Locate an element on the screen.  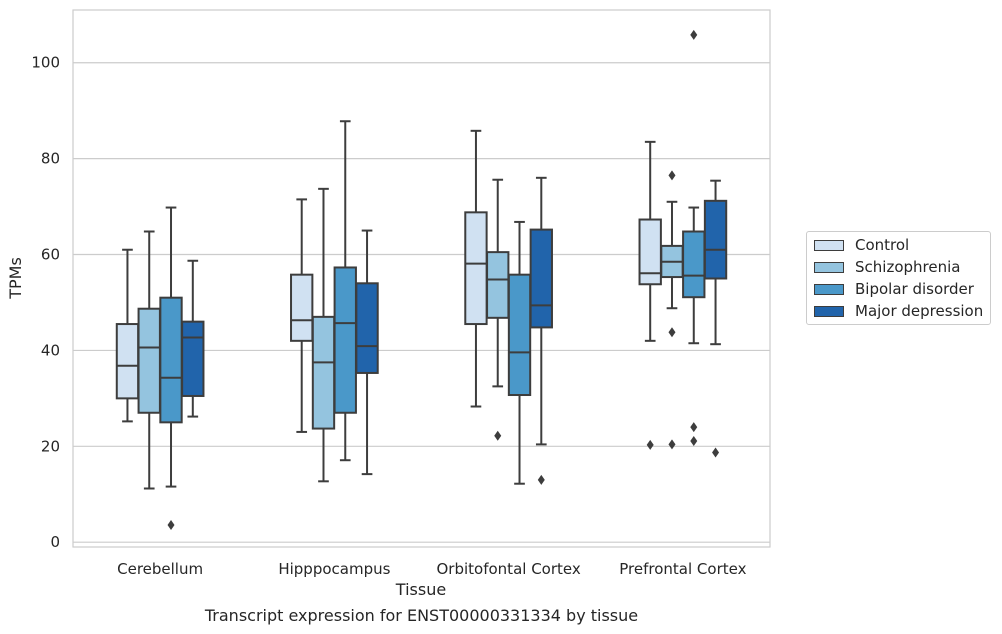
legend-swatch-major-depression is located at coordinates (829, 311).